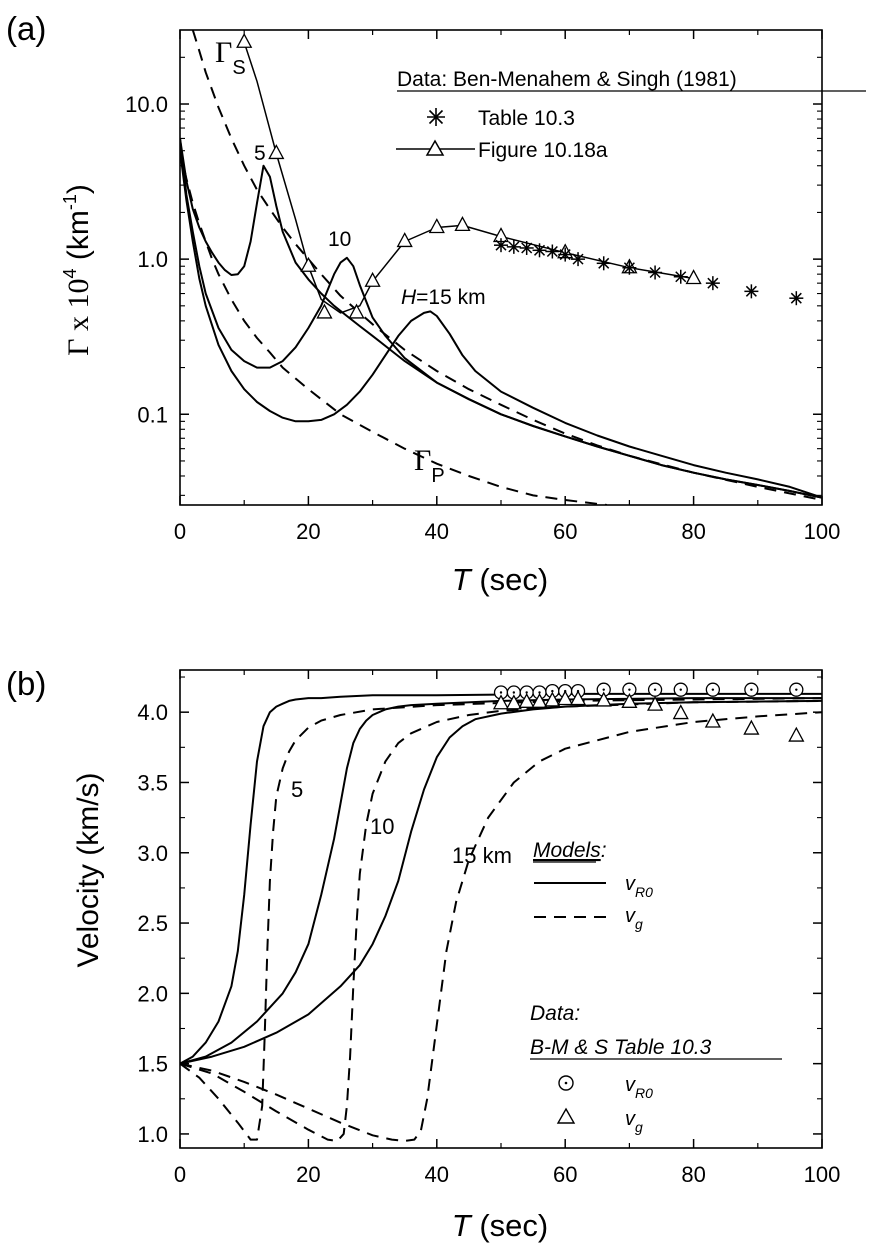  I want to click on panel-a-ylabel-unit: (km, so click(78, 239).